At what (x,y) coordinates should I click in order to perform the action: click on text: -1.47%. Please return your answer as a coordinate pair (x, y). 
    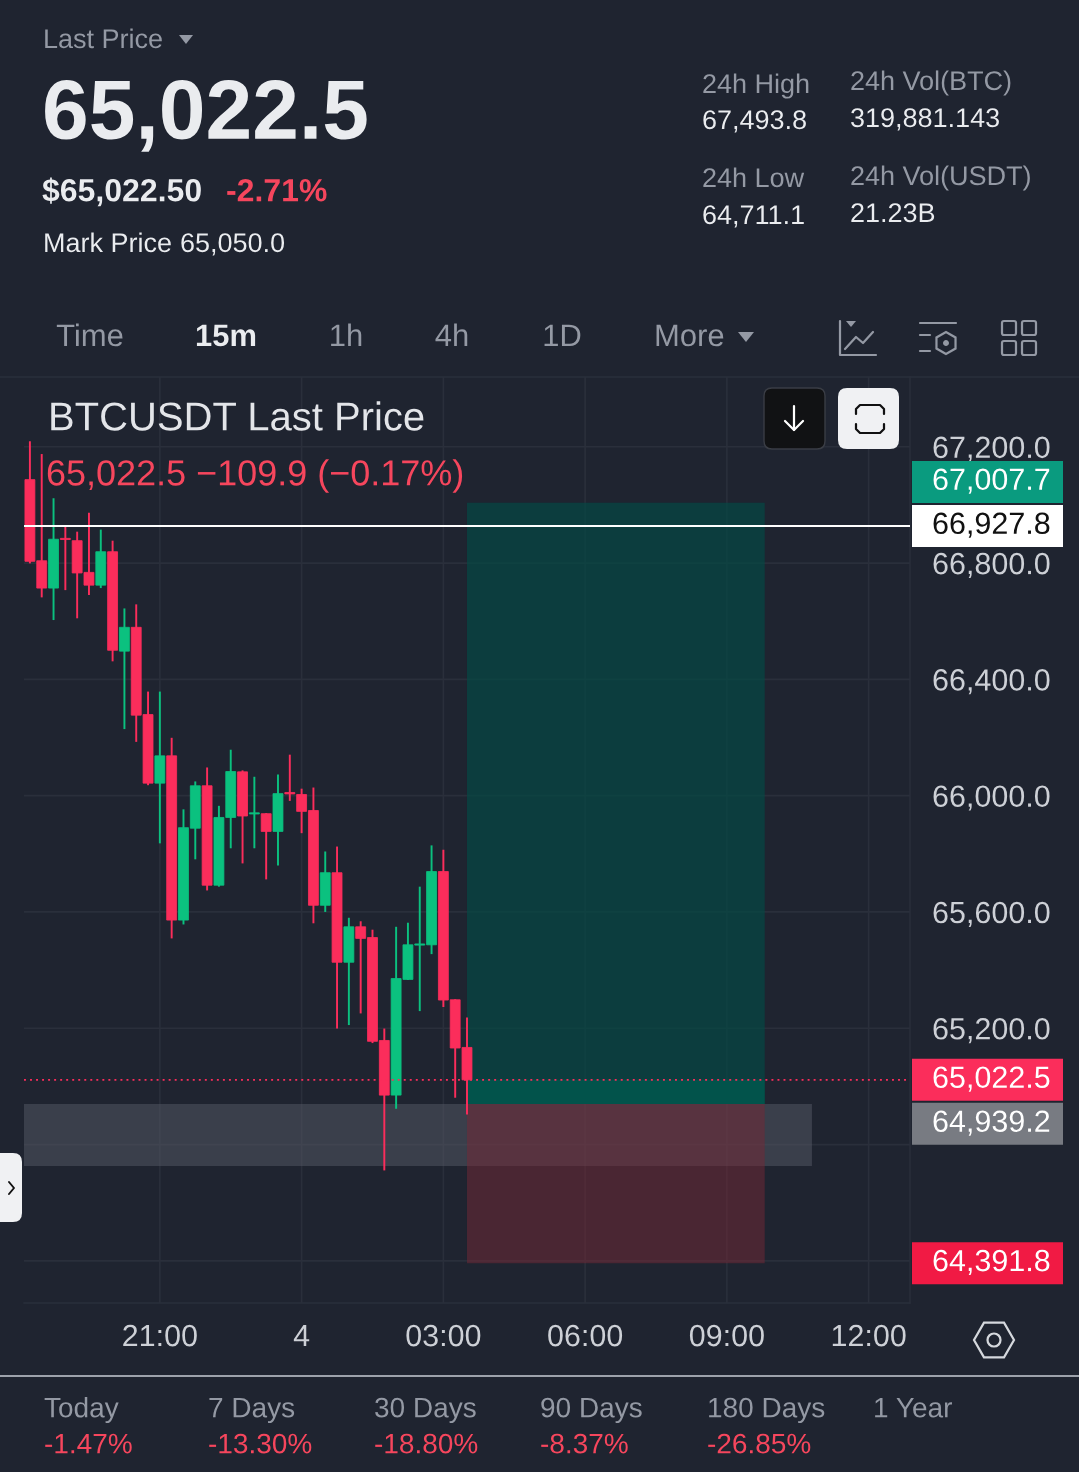
    Looking at the image, I should click on (88, 1443).